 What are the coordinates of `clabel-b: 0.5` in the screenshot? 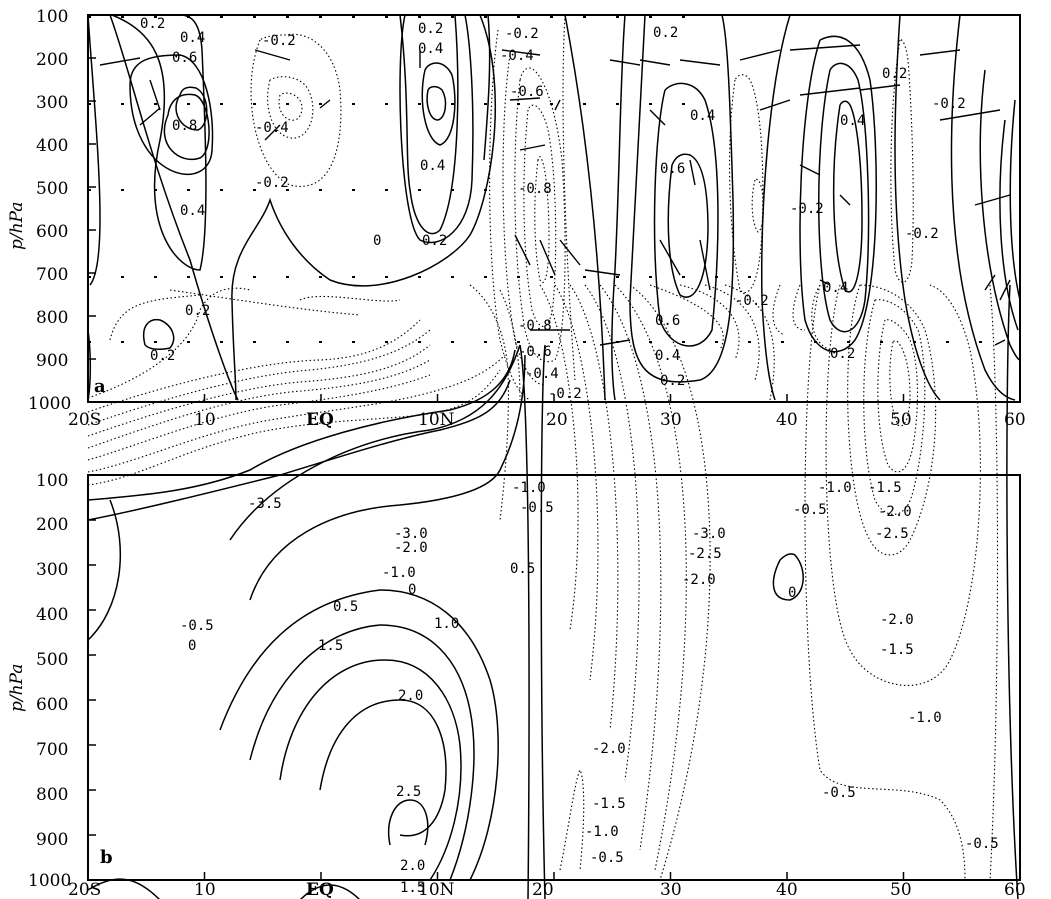 It's located at (345, 607).